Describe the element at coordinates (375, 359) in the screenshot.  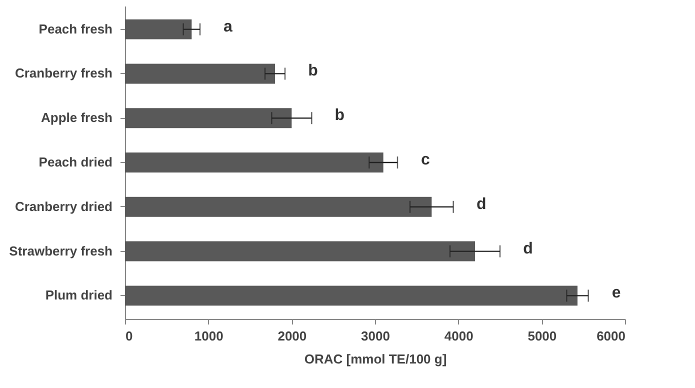
I see `x-axis-title: ORAC [mmol TE/100 g]` at that location.